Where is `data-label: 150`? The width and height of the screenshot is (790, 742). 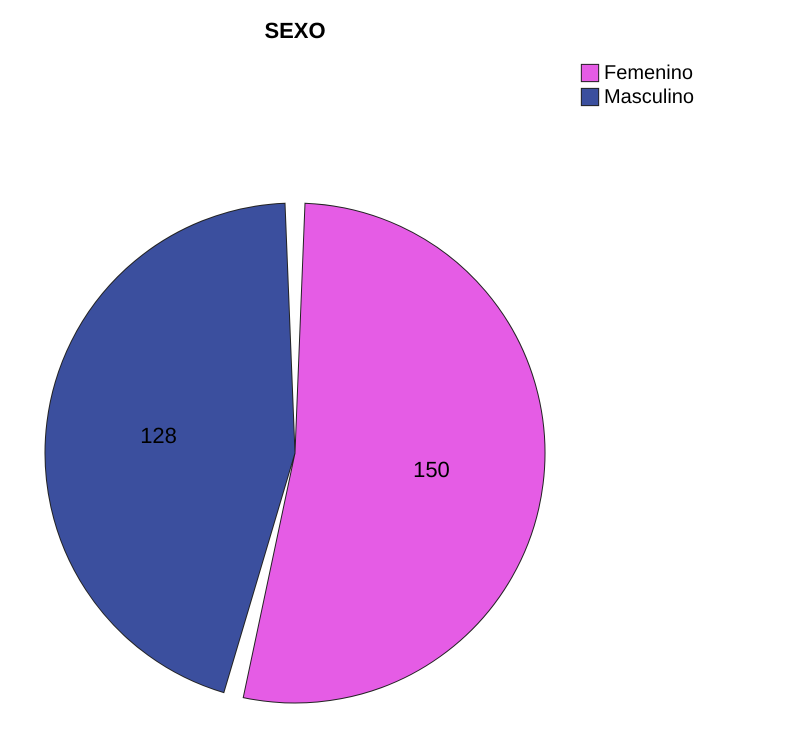 data-label: 150 is located at coordinates (431, 469).